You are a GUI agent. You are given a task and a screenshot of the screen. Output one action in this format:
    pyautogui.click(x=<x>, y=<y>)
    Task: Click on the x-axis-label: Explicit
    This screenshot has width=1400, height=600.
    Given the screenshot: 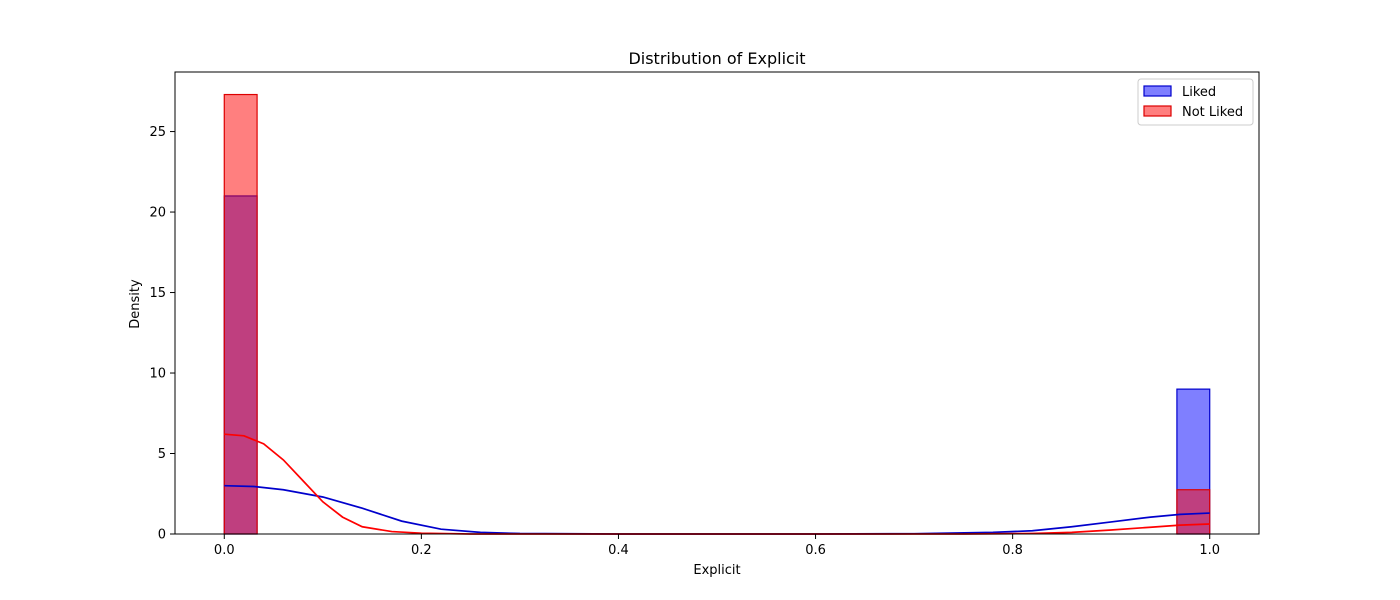 What is the action you would take?
    pyautogui.click(x=716, y=570)
    